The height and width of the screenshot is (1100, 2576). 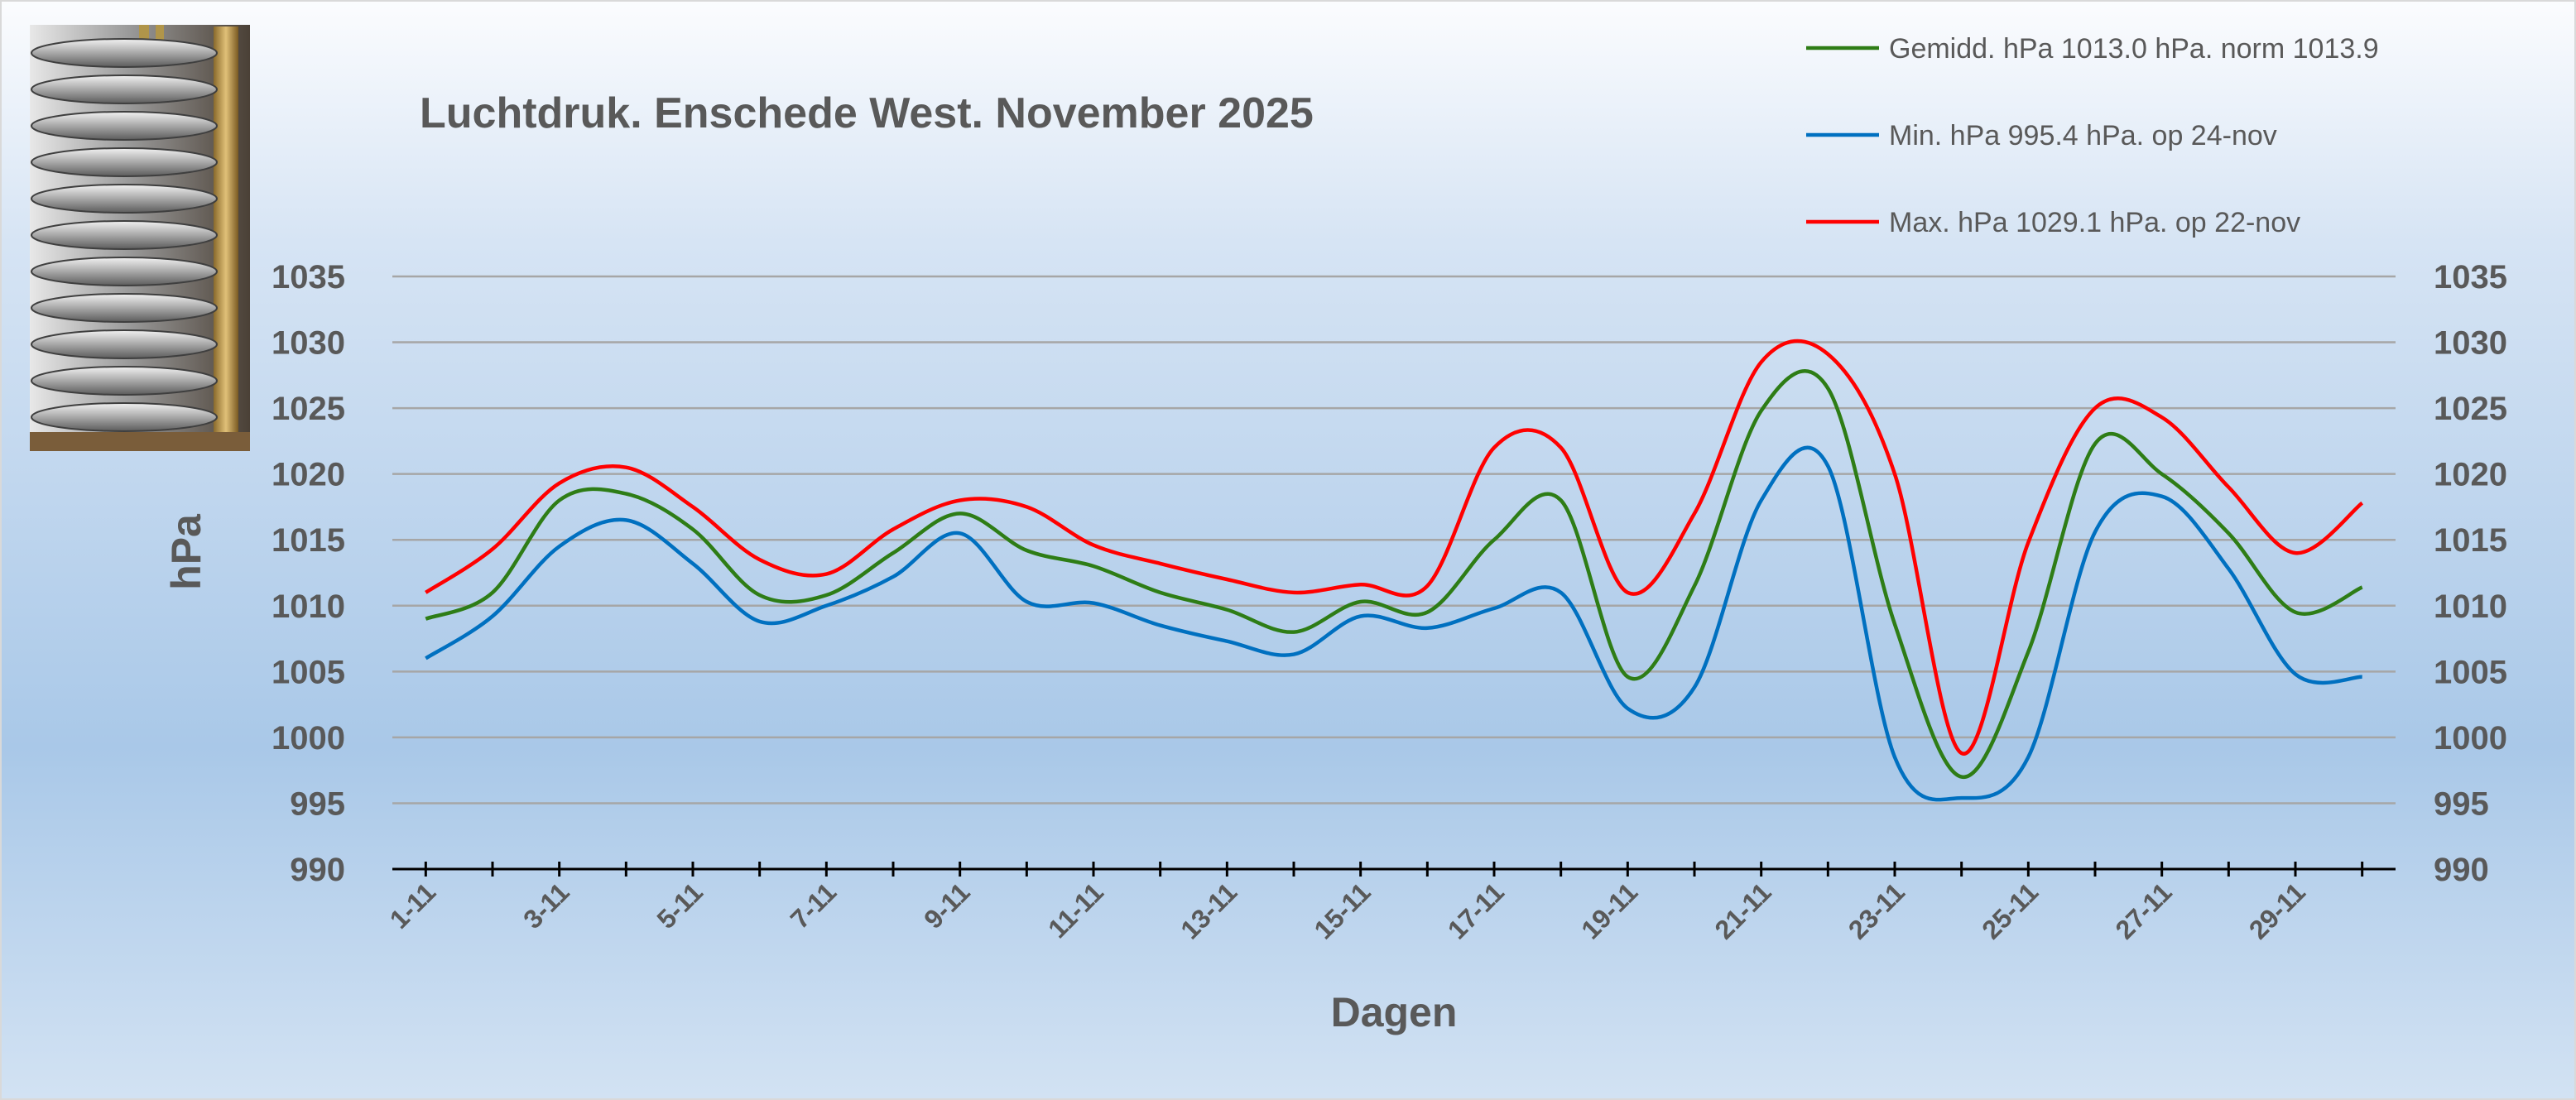 What do you see at coordinates (2094, 222) in the screenshot?
I see `legend-max-label: Max. hPa 1029.1 hPa. op 22-nov` at bounding box center [2094, 222].